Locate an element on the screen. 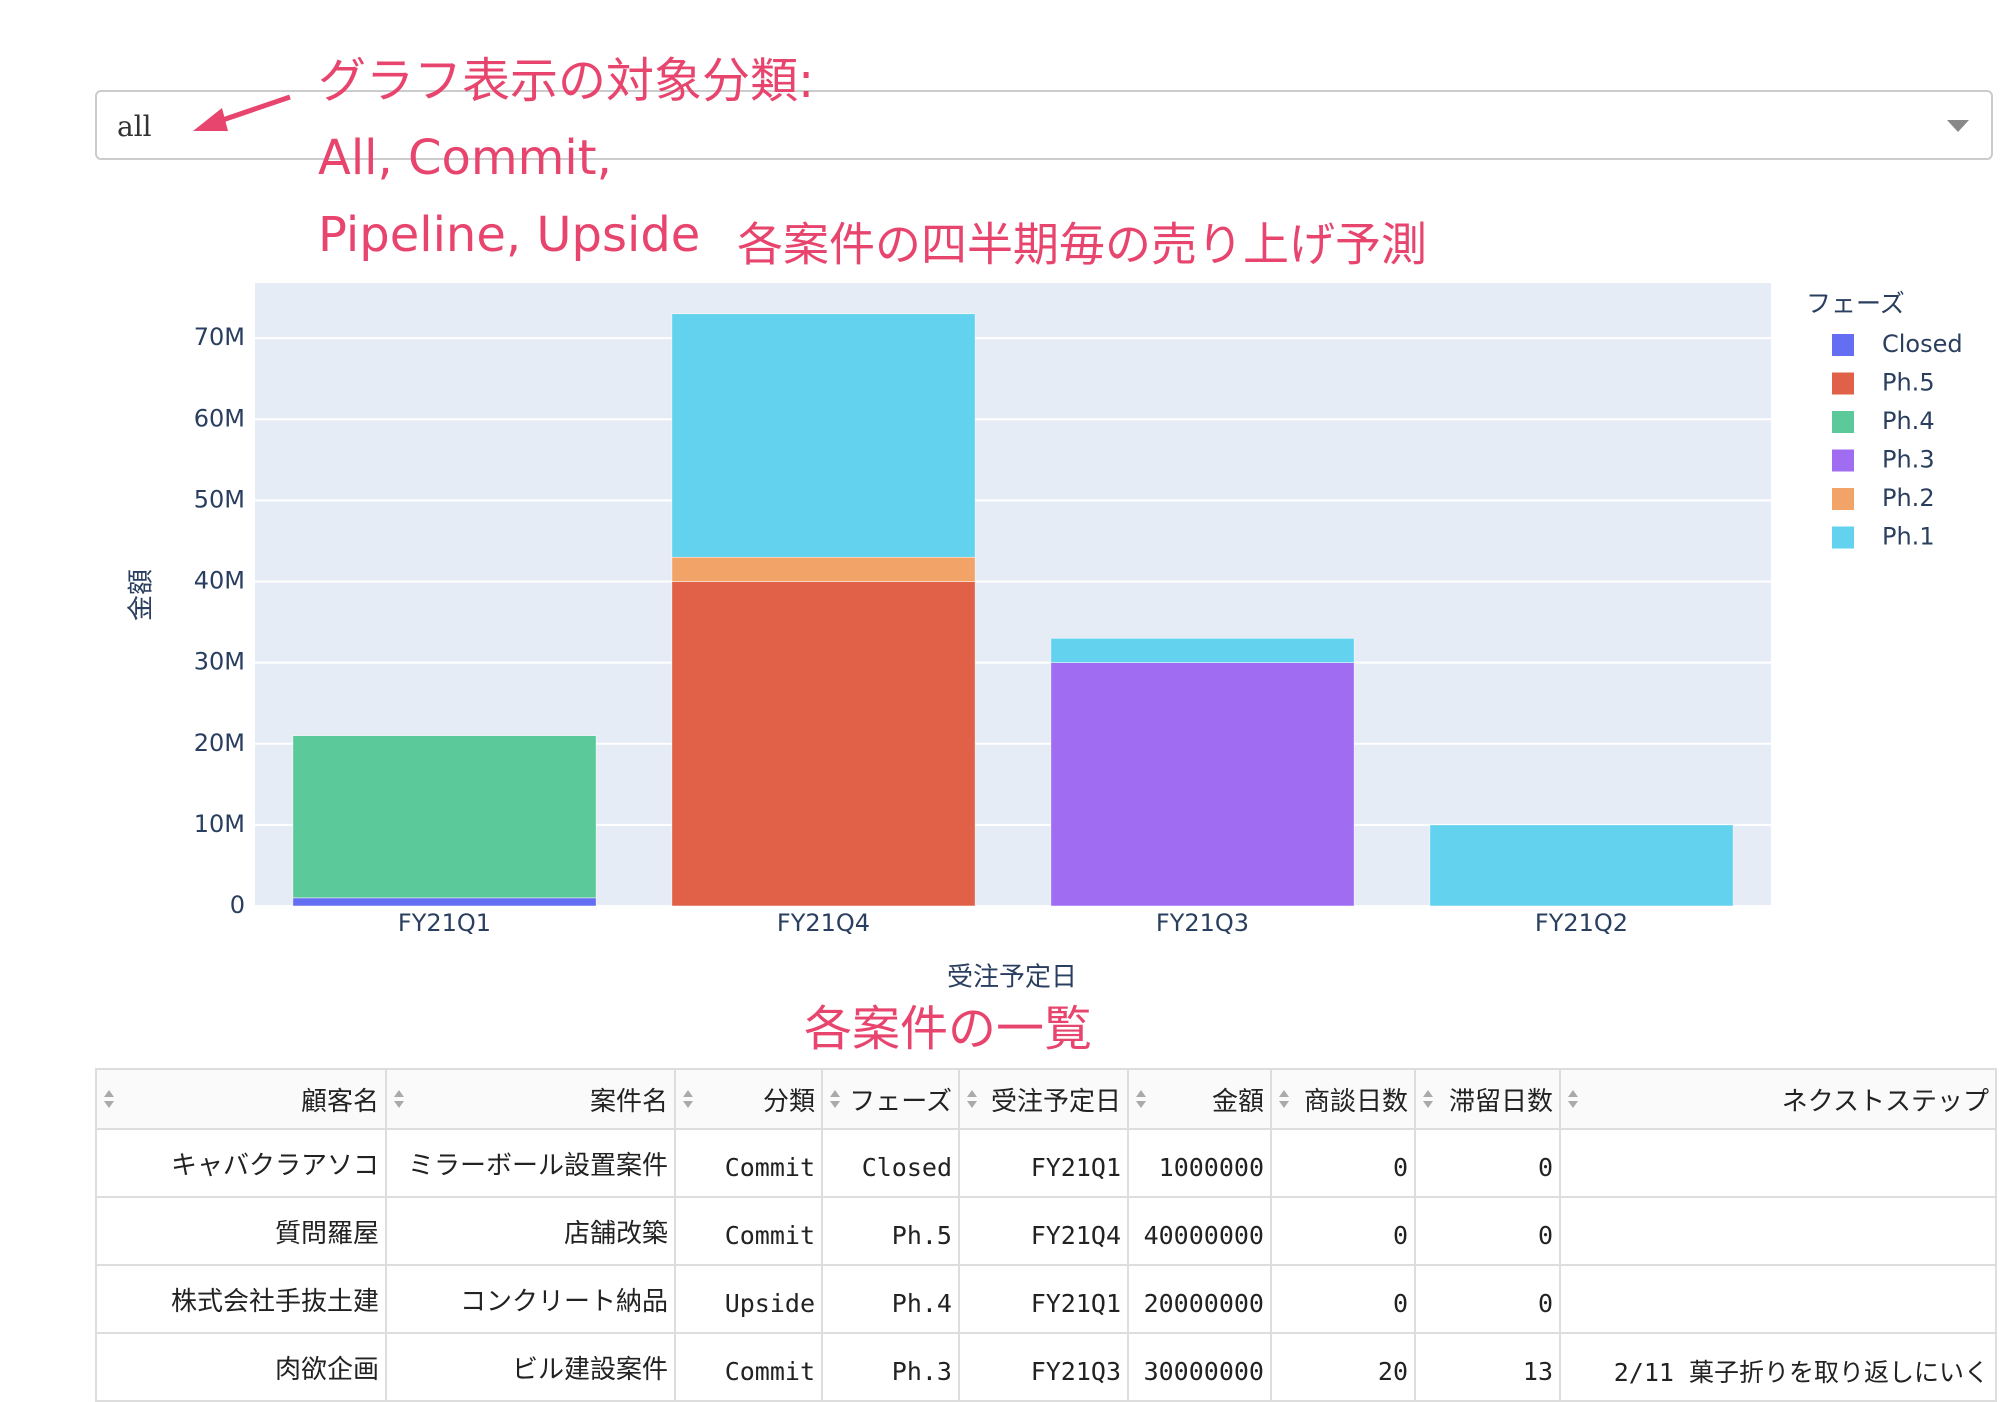  x-tick-label: FY21Q1 is located at coordinates (444, 923).